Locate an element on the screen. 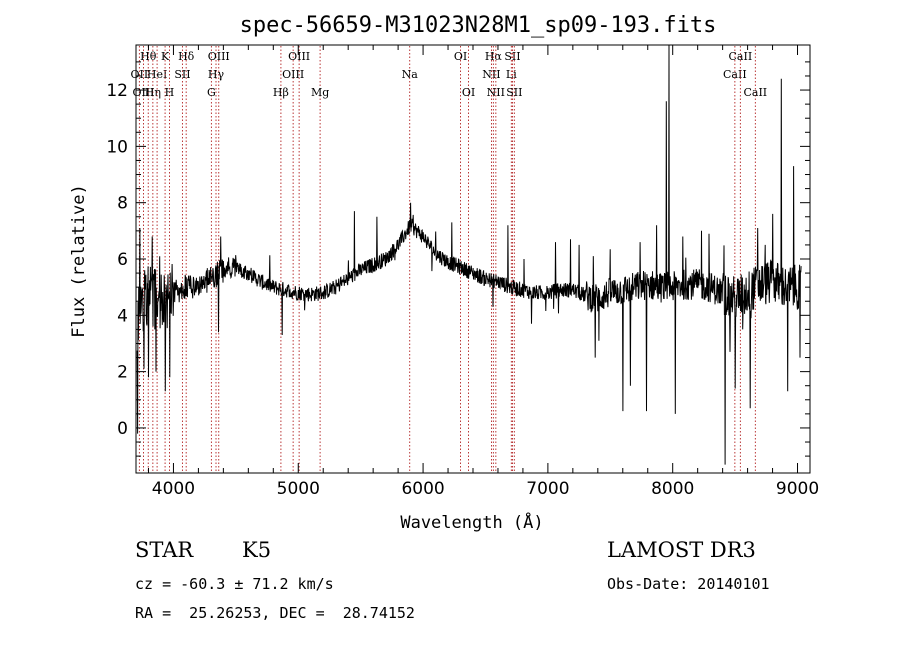 Image resolution: width=900 pixels, height=649 pixels. x-tick-label: 5000 is located at coordinates (298, 489).